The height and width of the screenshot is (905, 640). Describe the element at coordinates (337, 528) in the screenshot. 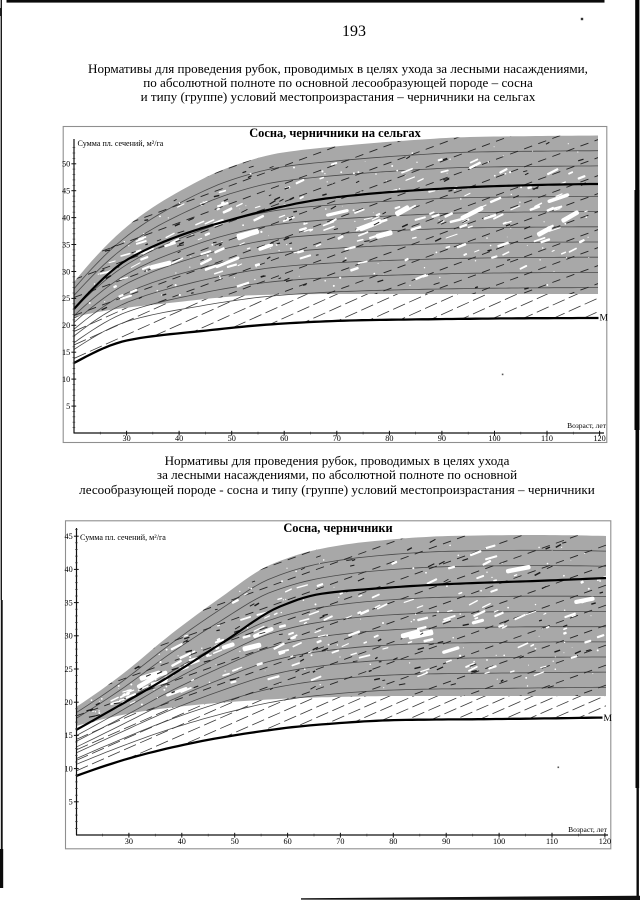

I see `svg-text: Сосна, черничники` at that location.